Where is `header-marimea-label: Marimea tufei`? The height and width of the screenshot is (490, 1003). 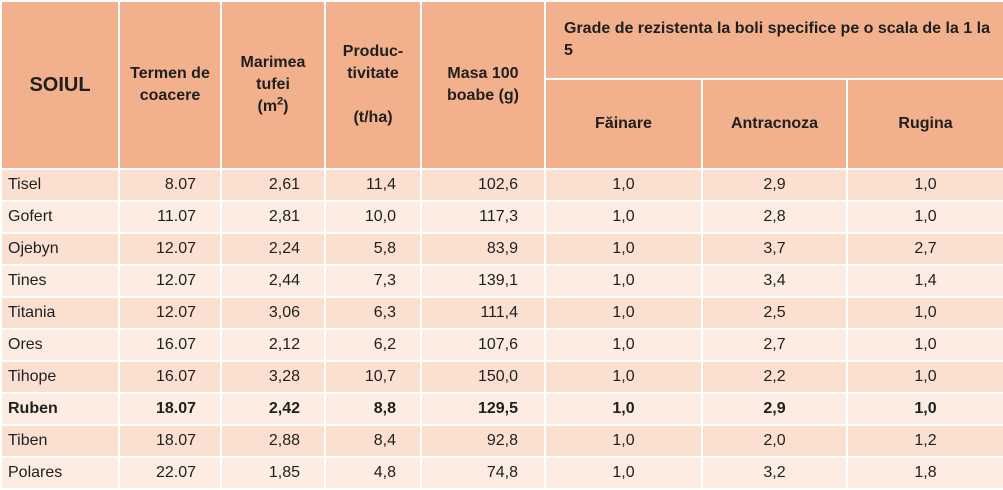 header-marimea-label: Marimea tufei is located at coordinates (273, 73).